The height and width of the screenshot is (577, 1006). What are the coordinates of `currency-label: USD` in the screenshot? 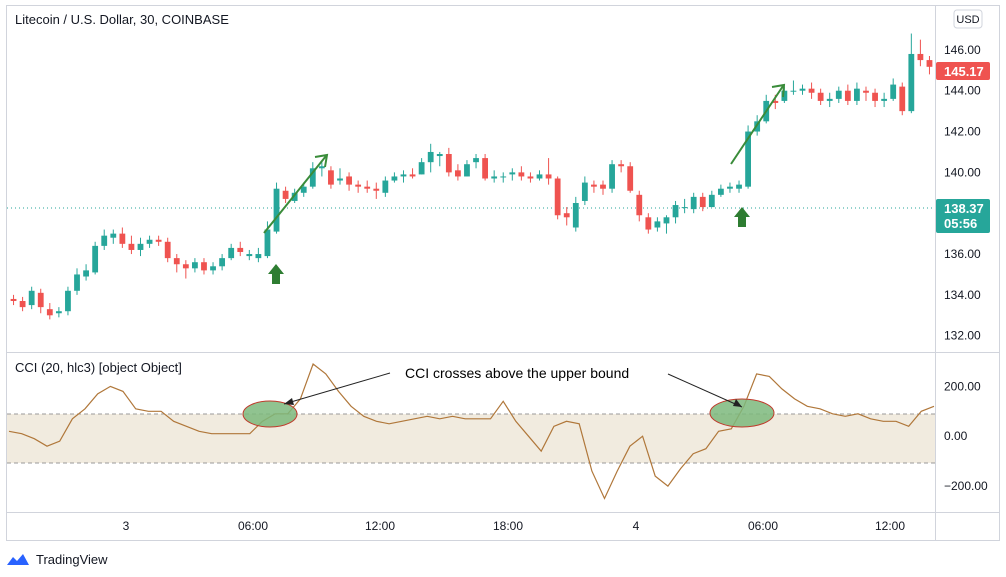 It's located at (967, 20).